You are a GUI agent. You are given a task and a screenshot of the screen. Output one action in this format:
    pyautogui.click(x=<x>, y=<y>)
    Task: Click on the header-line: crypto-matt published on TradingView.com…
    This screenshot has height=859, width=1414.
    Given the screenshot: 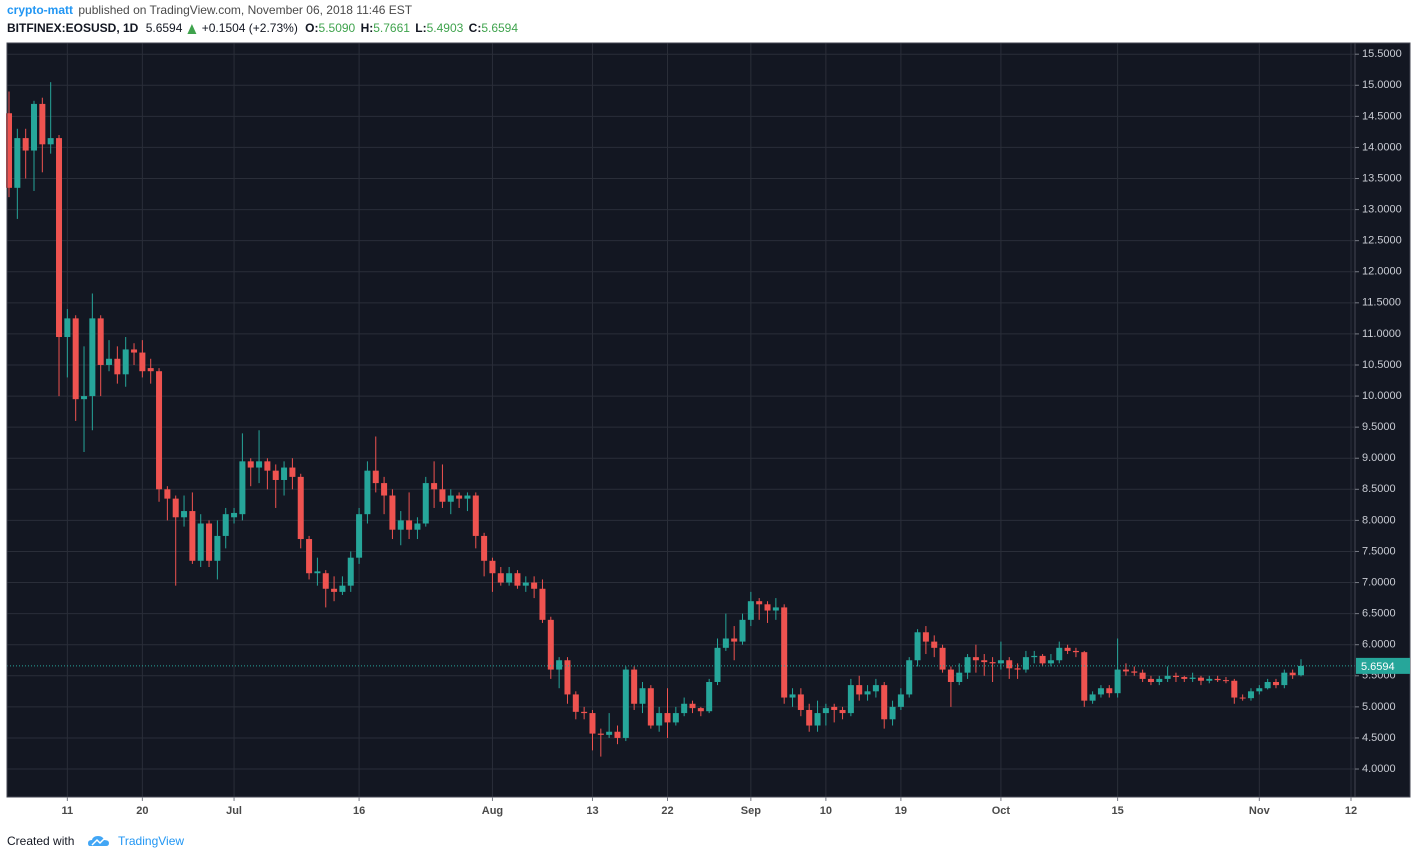 What is the action you would take?
    pyautogui.click(x=210, y=10)
    